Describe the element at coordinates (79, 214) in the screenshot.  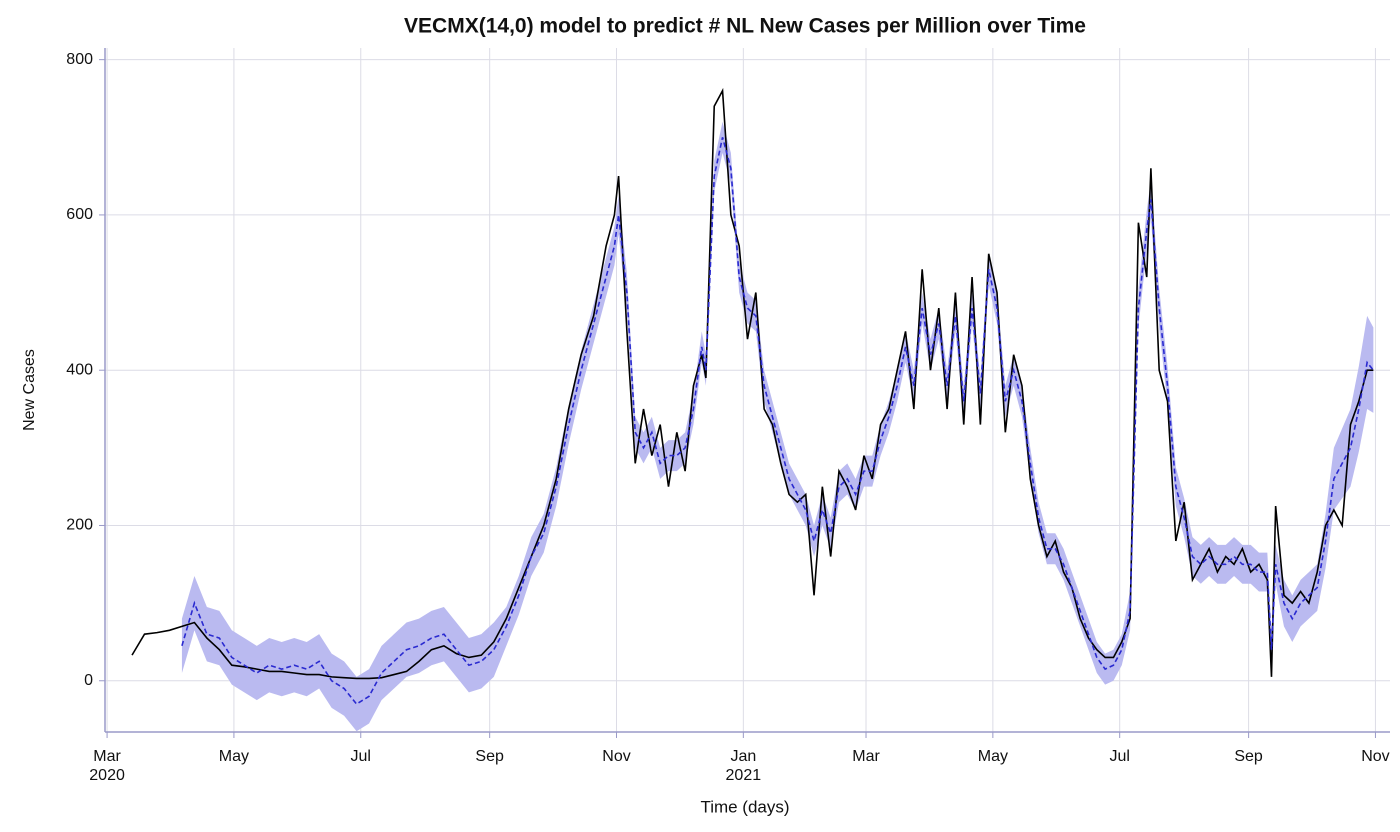
I see `y-tick-label: 600` at that location.